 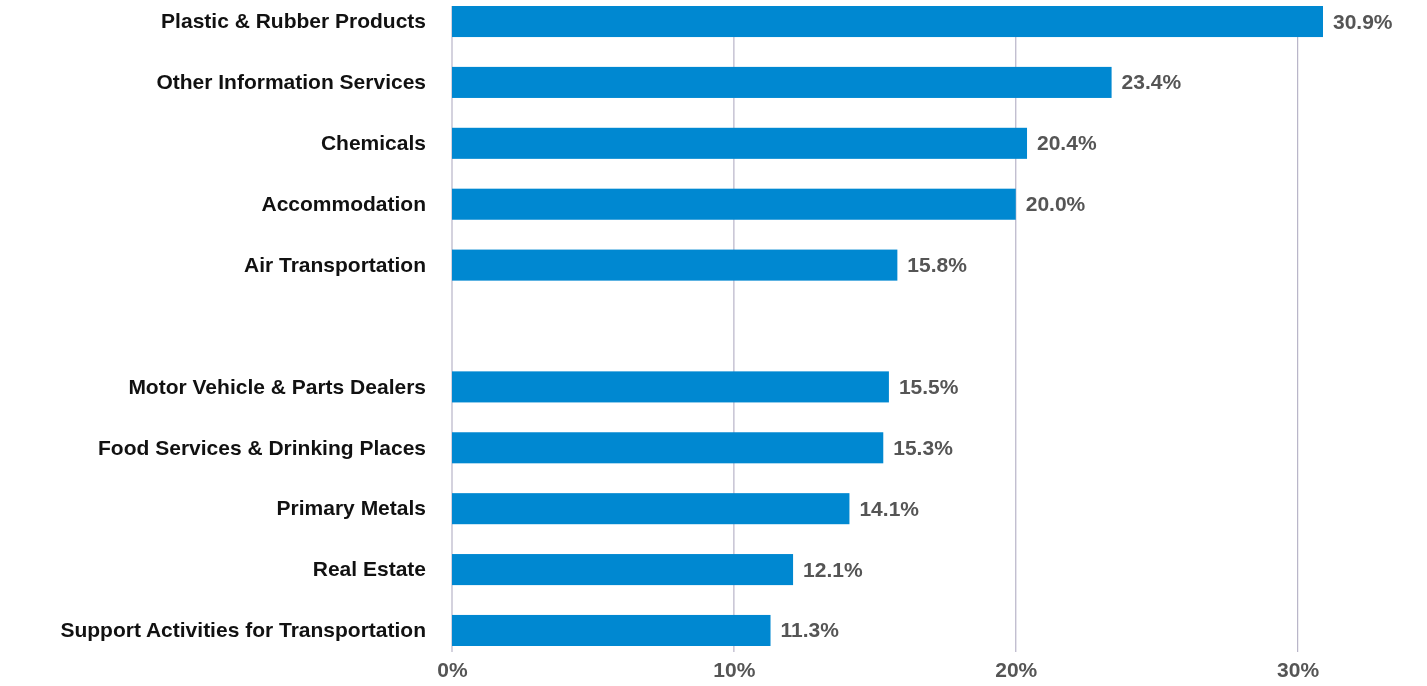 What do you see at coordinates (1298, 669) in the screenshot?
I see `x-tick-label: 30%` at bounding box center [1298, 669].